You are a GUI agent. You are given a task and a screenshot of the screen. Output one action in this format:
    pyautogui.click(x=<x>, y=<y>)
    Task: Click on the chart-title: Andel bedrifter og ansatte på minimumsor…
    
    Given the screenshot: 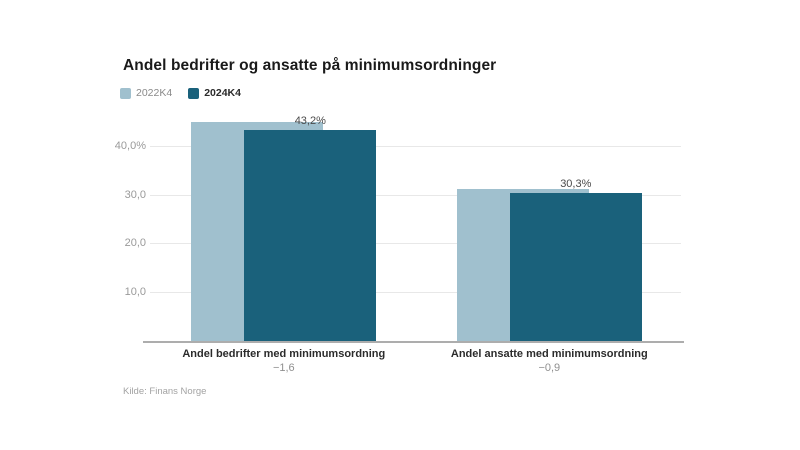 What is the action you would take?
    pyautogui.click(x=310, y=65)
    